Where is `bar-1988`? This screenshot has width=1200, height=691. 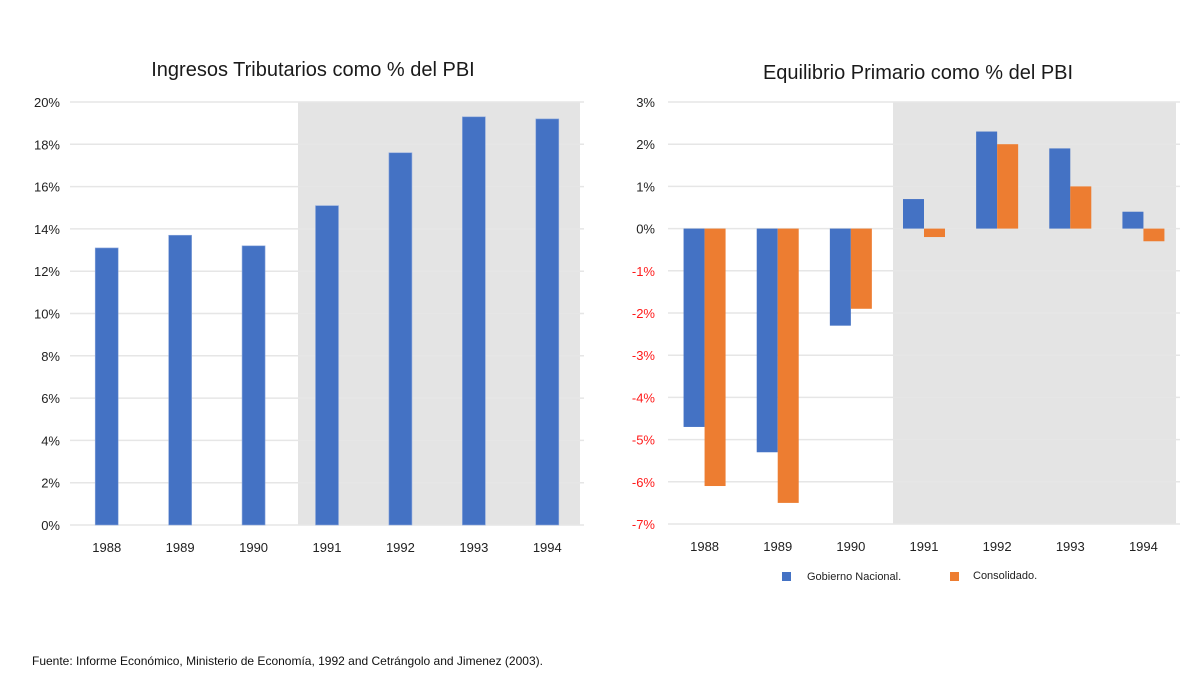
bar-1988 is located at coordinates (106, 386).